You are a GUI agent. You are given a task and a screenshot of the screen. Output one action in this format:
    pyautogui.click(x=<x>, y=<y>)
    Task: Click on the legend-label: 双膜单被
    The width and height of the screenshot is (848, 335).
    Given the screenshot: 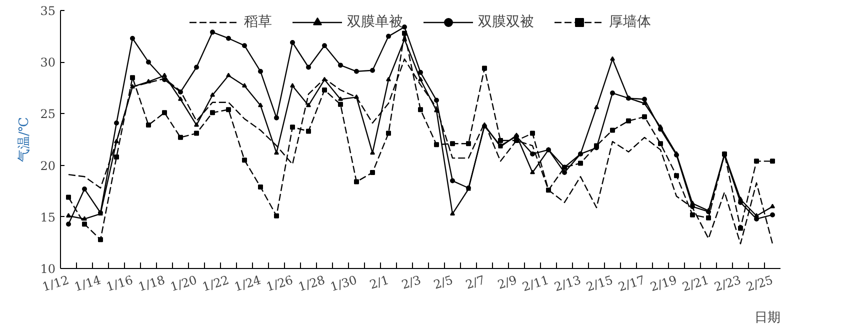 What is the action you would take?
    pyautogui.click(x=375, y=22)
    